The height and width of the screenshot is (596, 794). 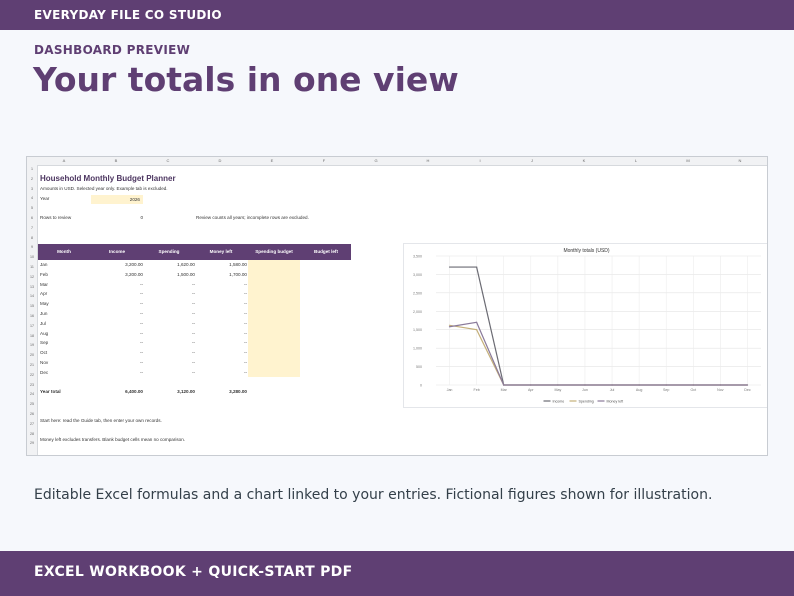 What do you see at coordinates (32, 188) in the screenshot?
I see `row-number: 3` at bounding box center [32, 188].